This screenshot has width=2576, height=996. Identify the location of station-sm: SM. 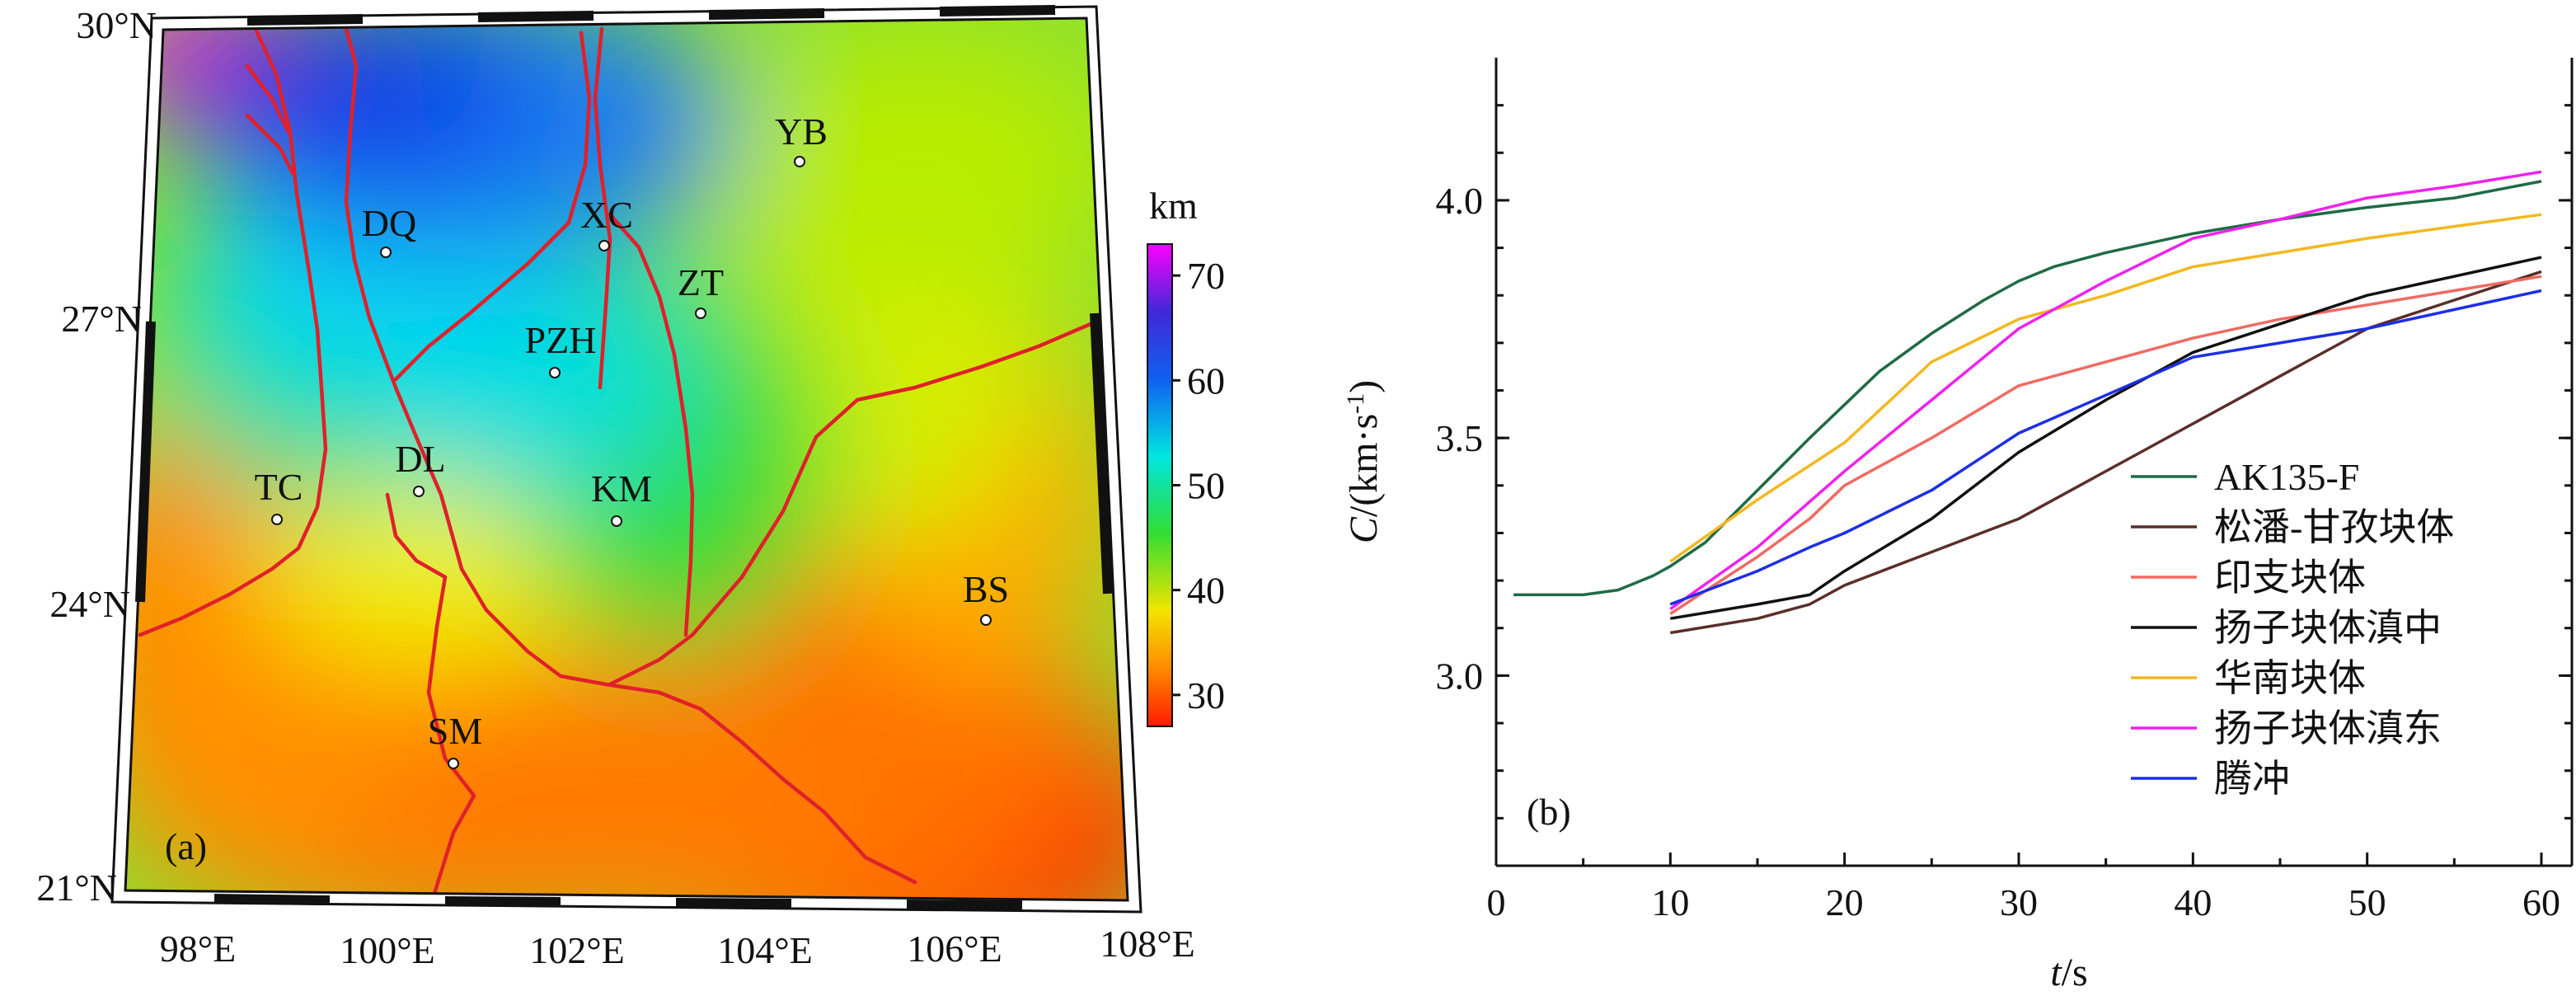
(455, 739).